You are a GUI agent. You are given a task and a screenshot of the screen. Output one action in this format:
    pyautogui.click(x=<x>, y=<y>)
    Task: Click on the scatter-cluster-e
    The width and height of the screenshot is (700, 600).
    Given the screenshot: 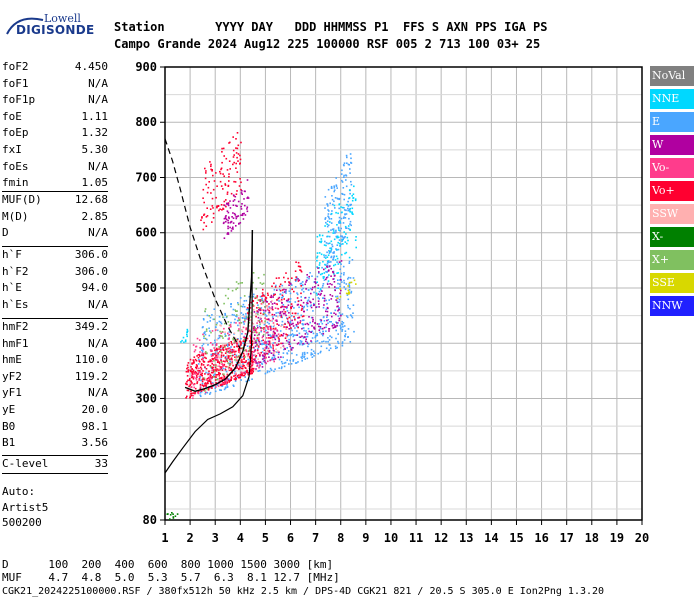 What is the action you would take?
    pyautogui.click(x=338, y=215)
    